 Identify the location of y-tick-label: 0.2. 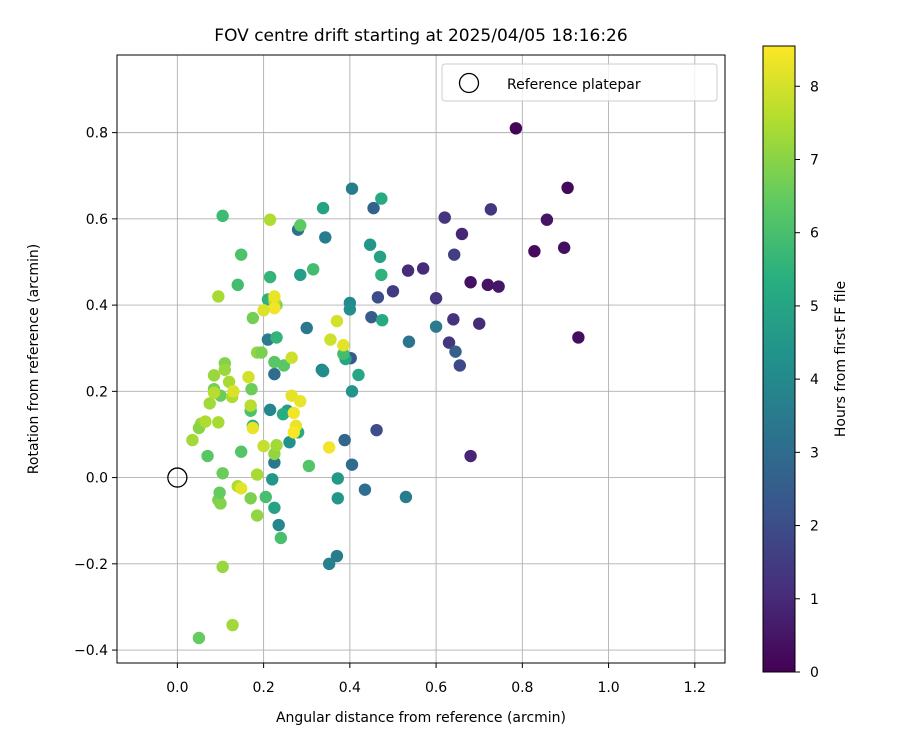
(97, 392).